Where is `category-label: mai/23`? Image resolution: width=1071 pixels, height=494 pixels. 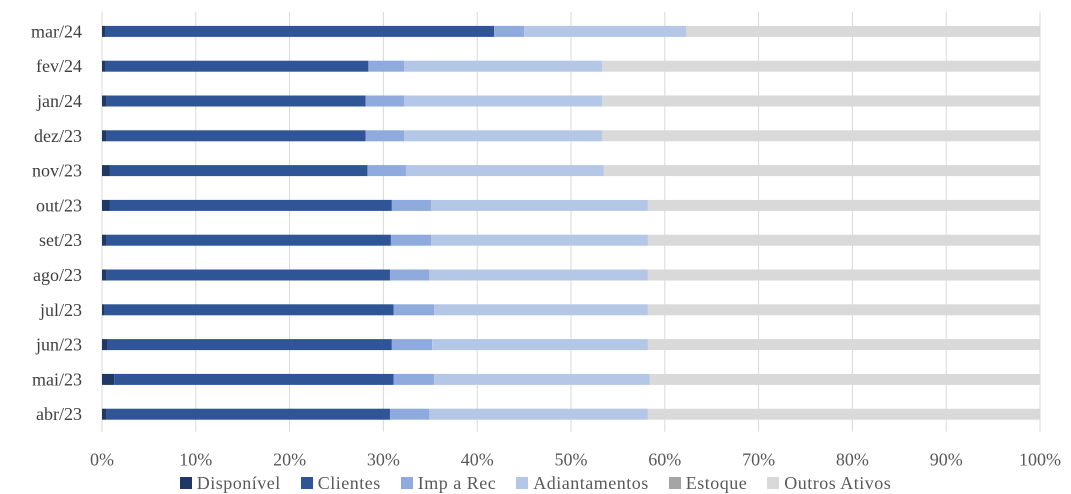
category-label: mai/23 is located at coordinates (57, 379).